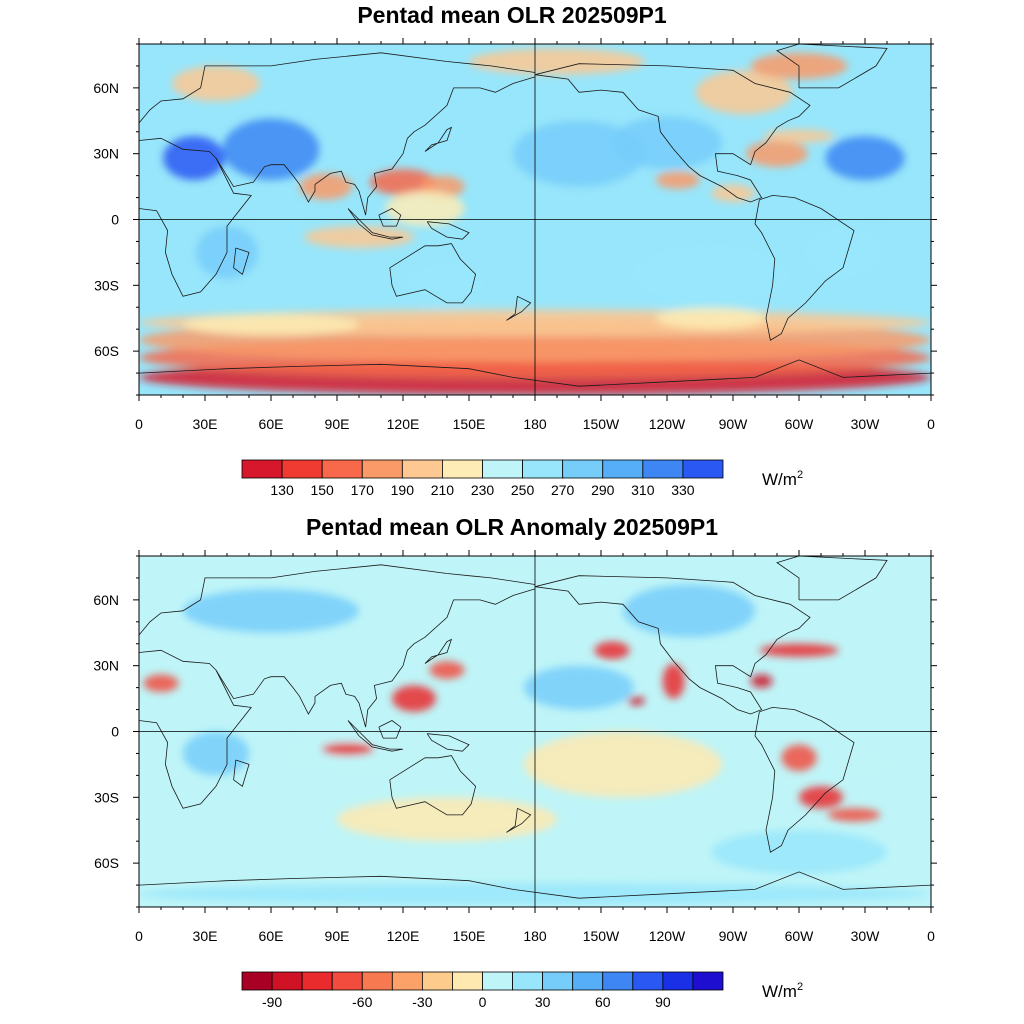 Image resolution: width=1024 pixels, height=1024 pixels. Describe the element at coordinates (282, 490) in the screenshot. I see `colorbar-label: 130` at that location.